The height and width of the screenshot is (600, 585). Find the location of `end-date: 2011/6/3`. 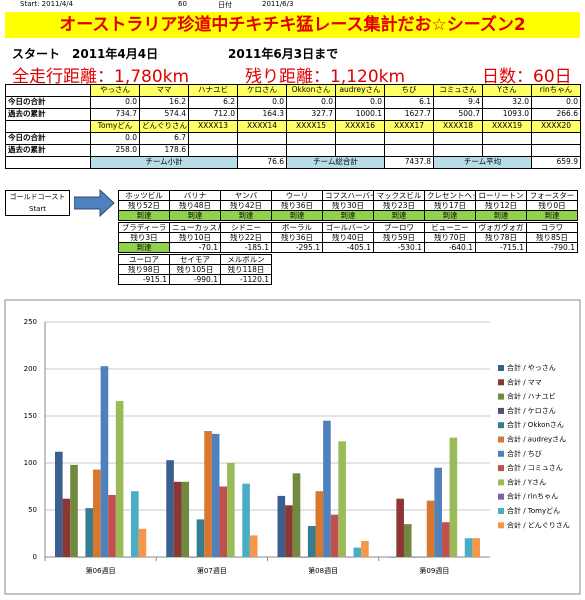

end-date: 2011/6/3 is located at coordinates (278, 4).